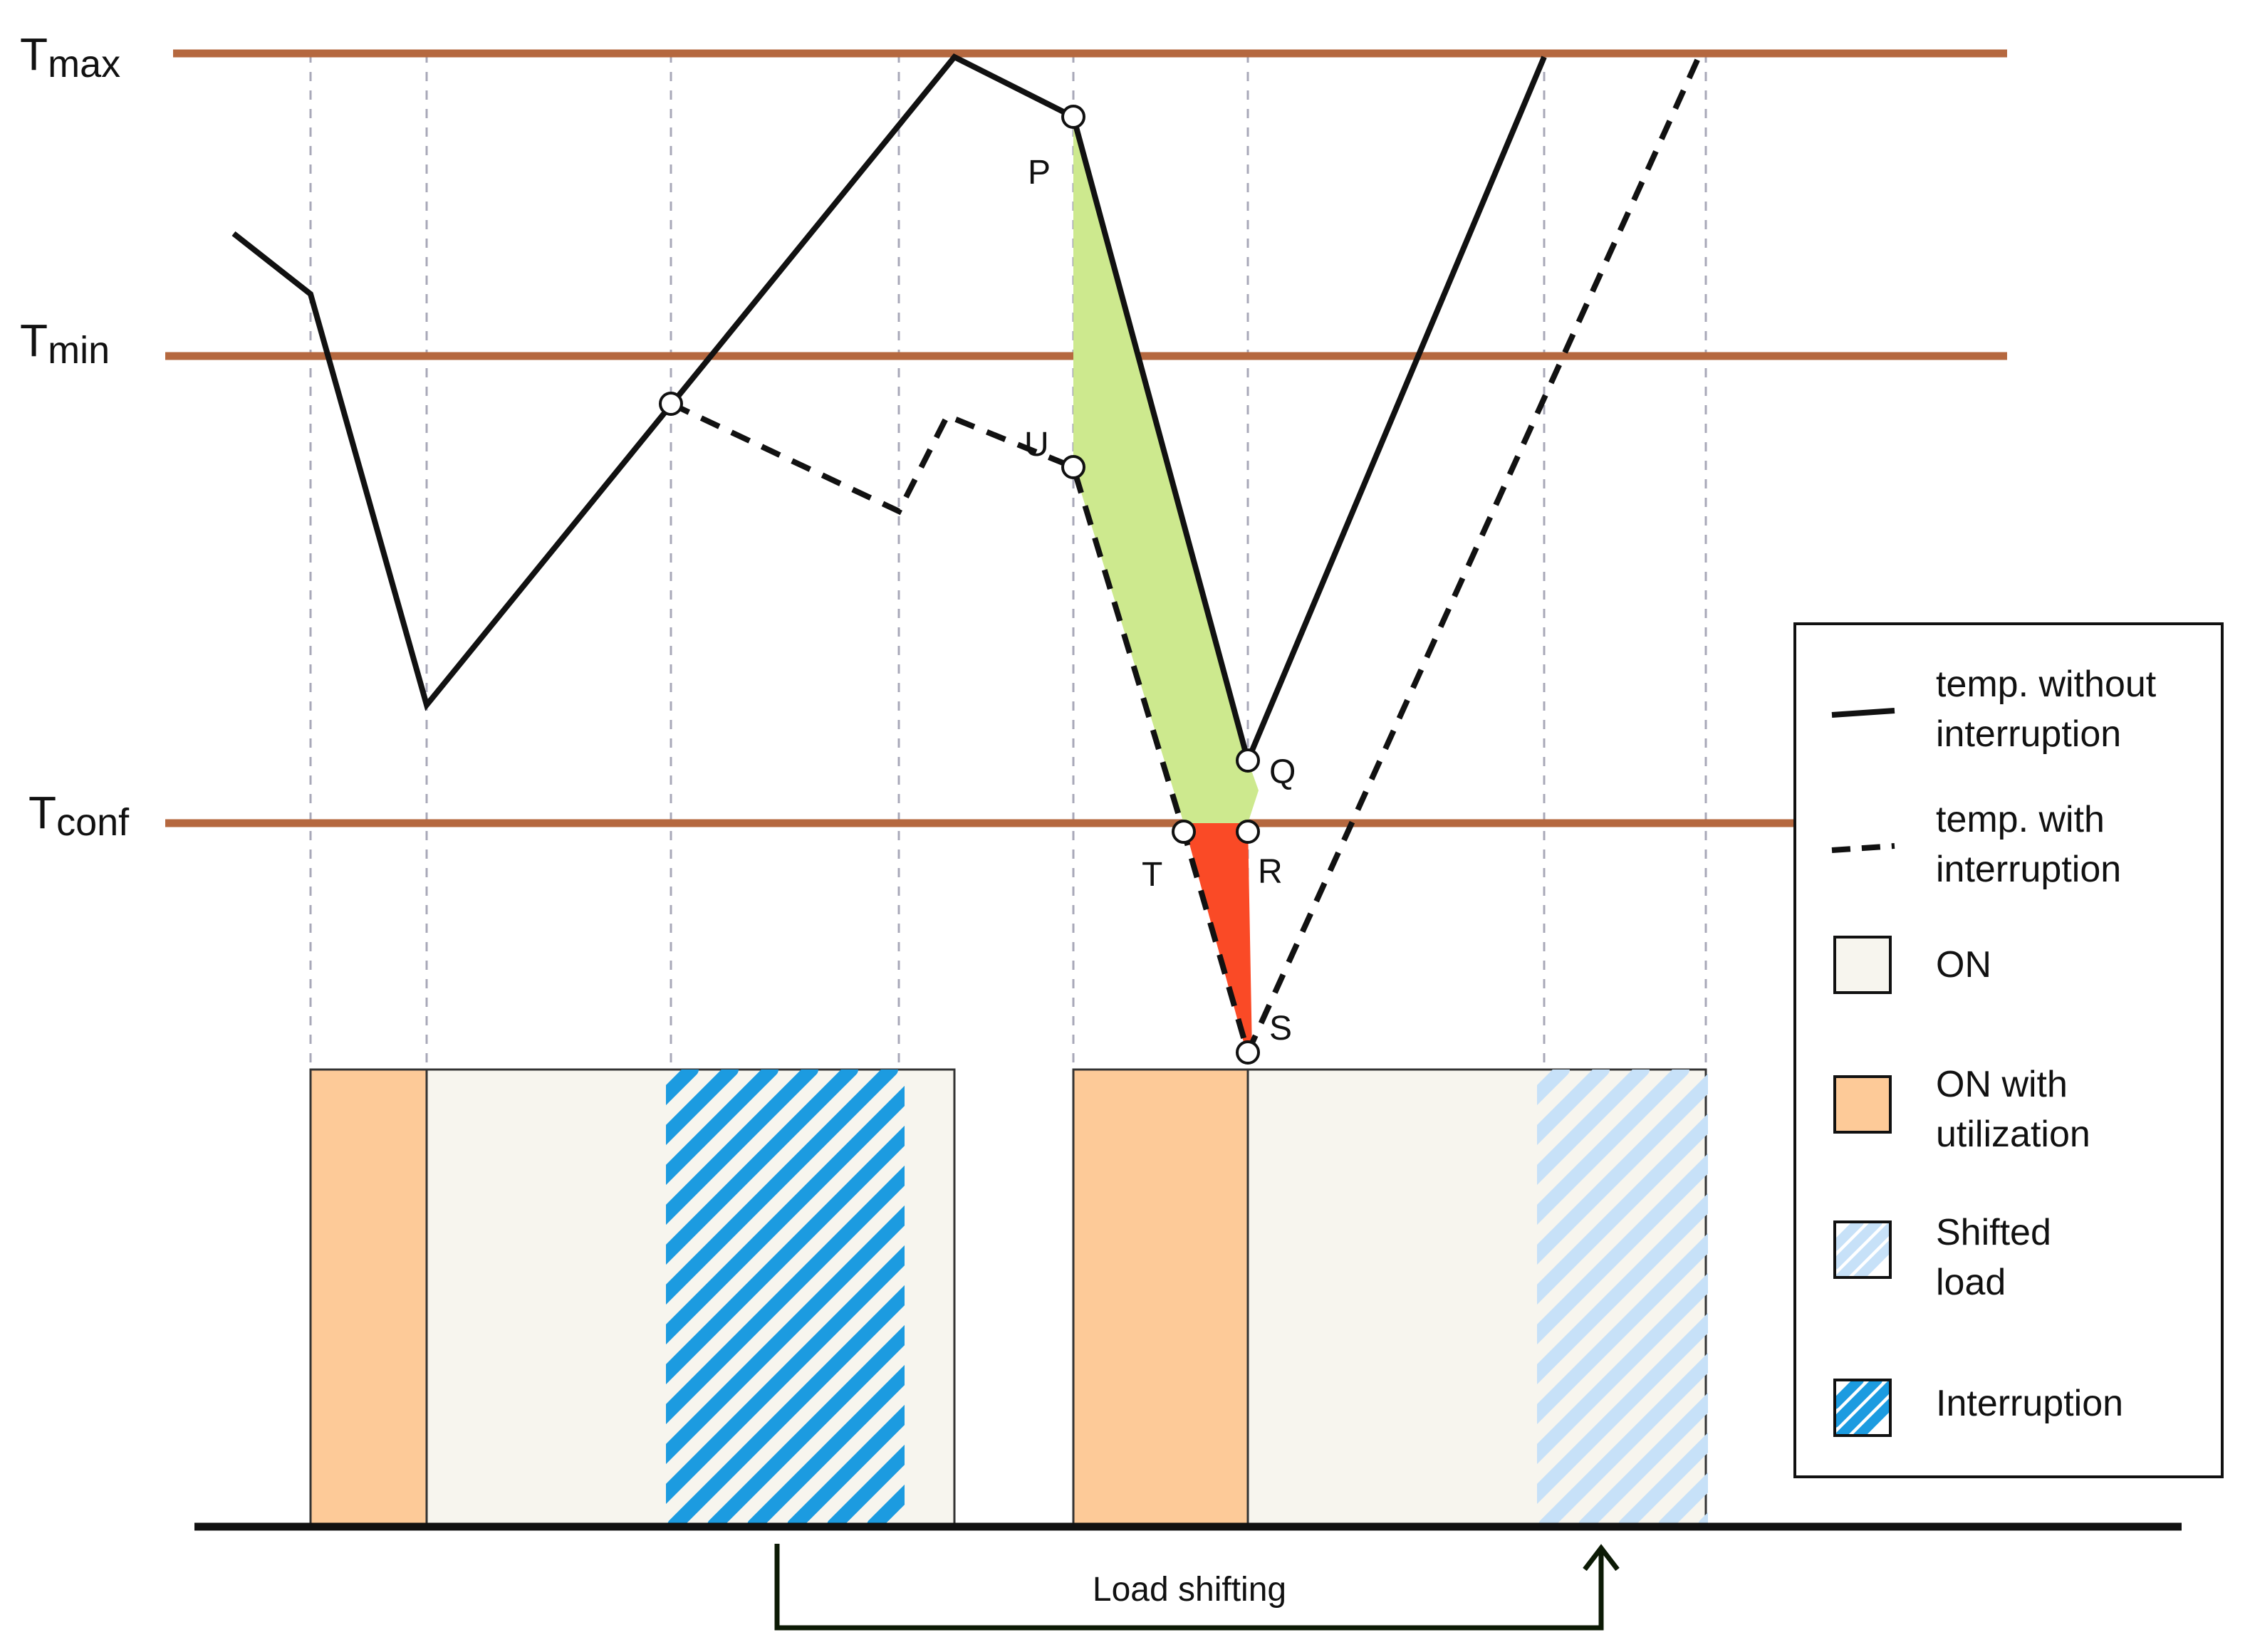 The height and width of the screenshot is (1652, 2245). Describe the element at coordinates (1863, 713) in the screenshot. I see `legend-solid-line-swatch` at that location.